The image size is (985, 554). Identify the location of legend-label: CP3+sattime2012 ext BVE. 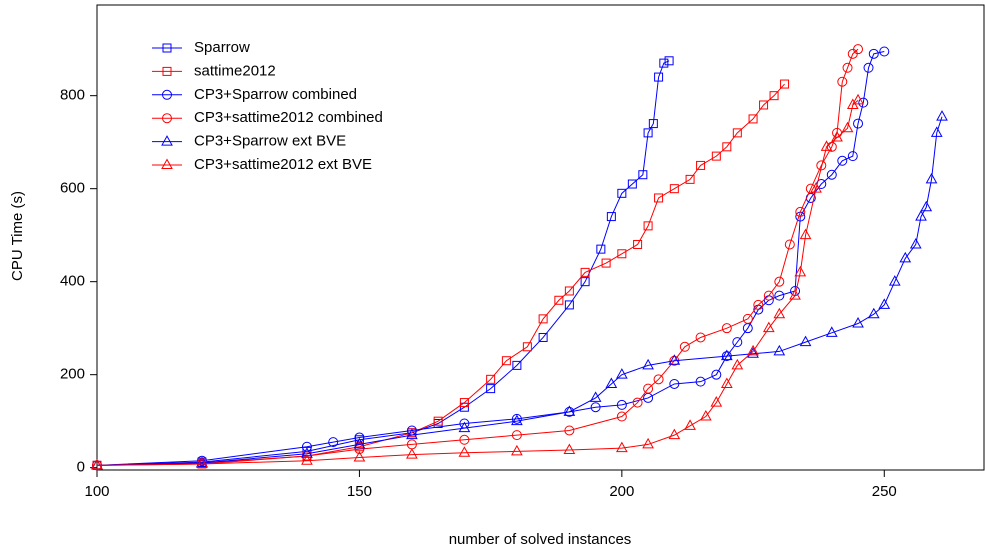
(283, 164).